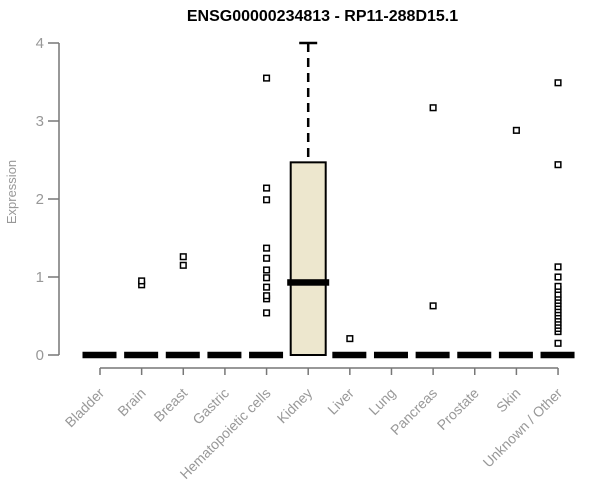 This screenshot has height=500, width=600. I want to click on x-category-label: Unknown / Other, so click(523, 428).